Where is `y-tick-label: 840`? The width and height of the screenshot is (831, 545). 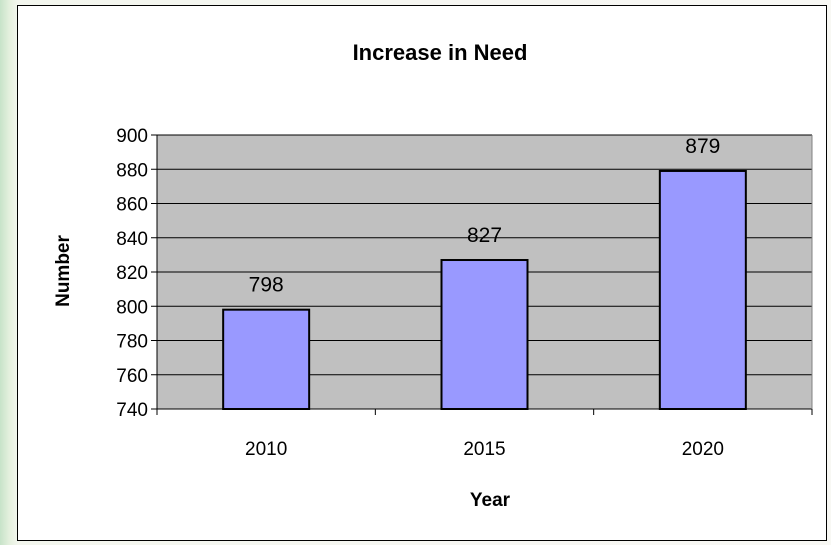 y-tick-label: 840 is located at coordinates (132, 239).